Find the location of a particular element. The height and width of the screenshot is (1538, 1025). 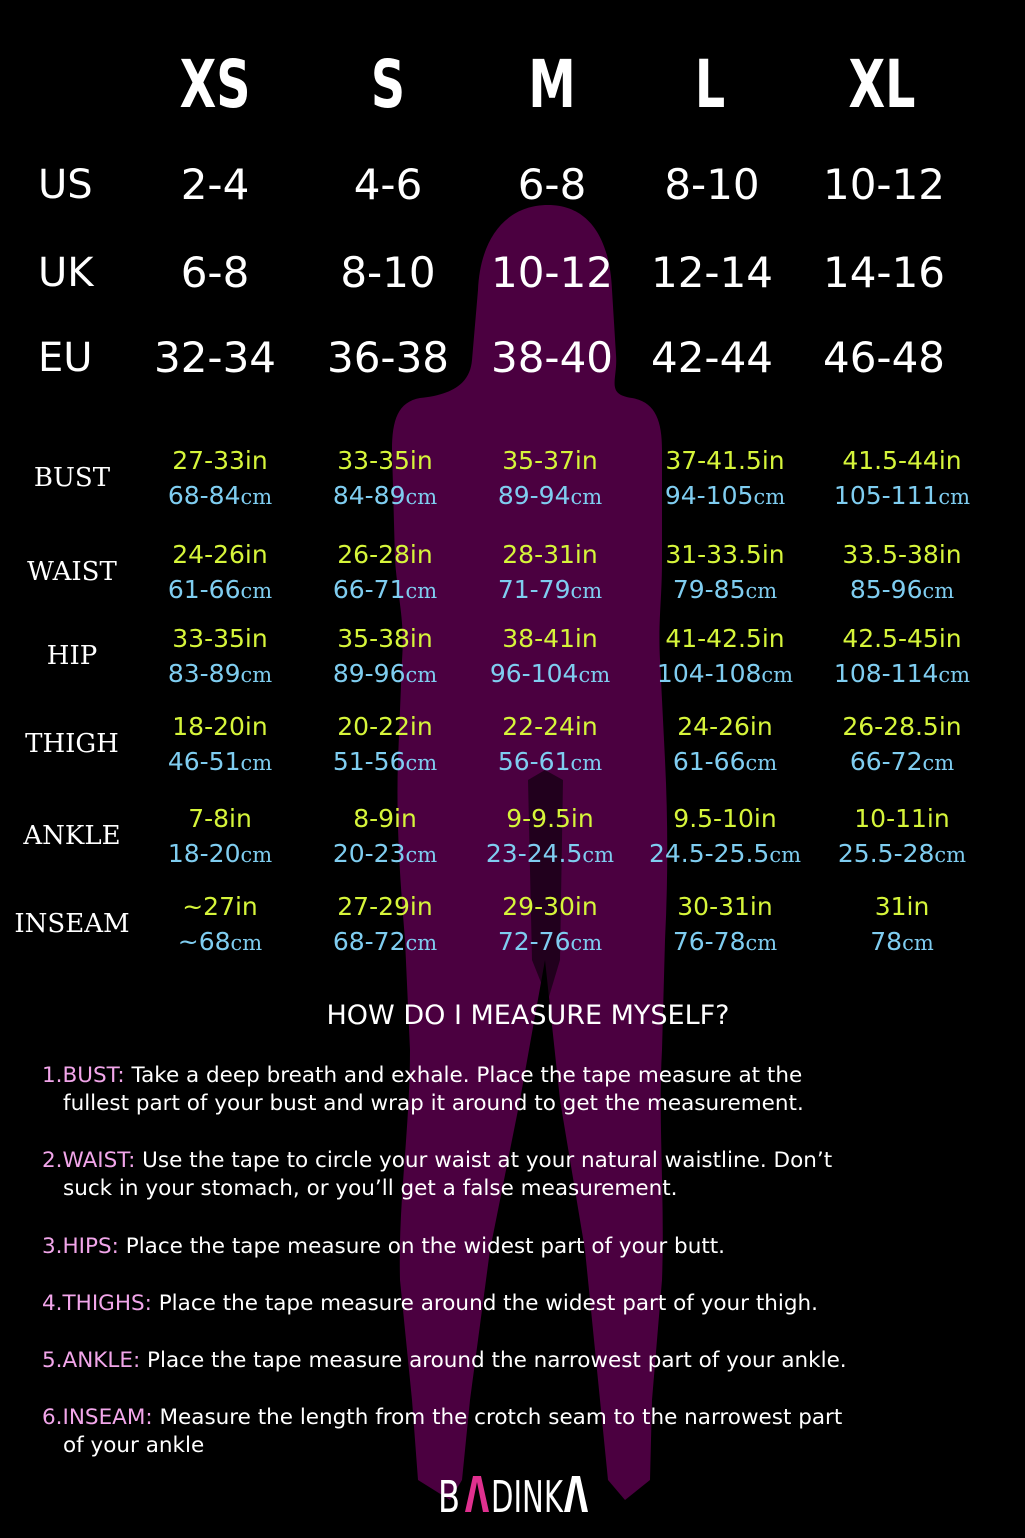

inch-value: 35-37in is located at coordinates (550, 460).